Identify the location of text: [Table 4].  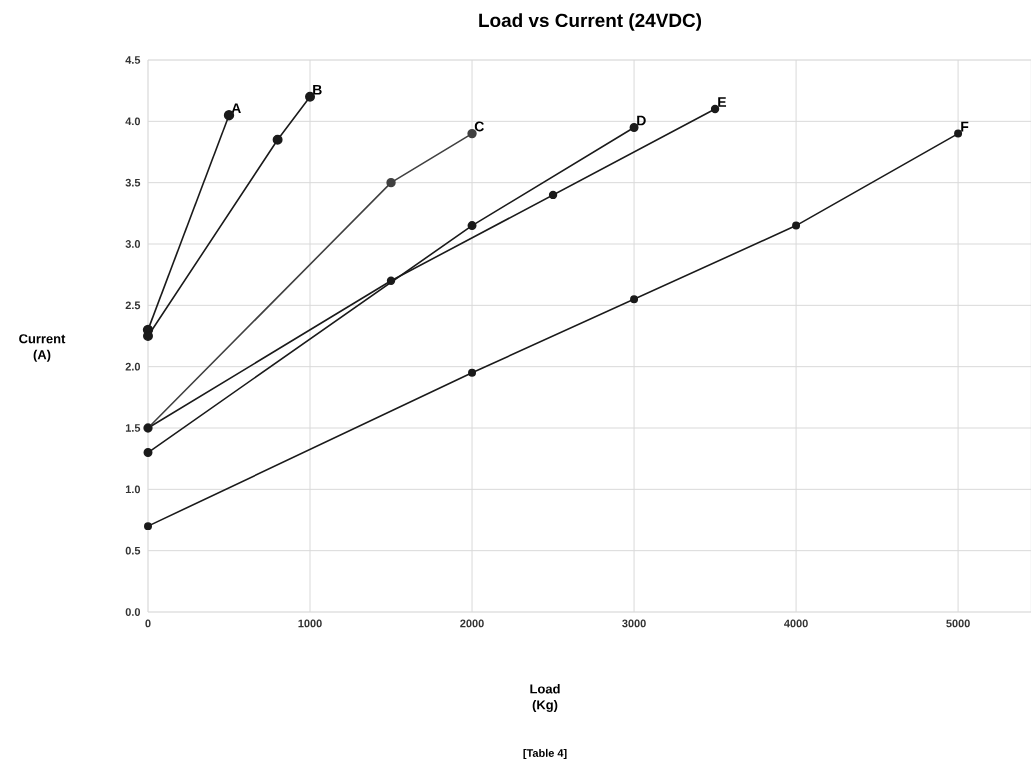
(545, 754).